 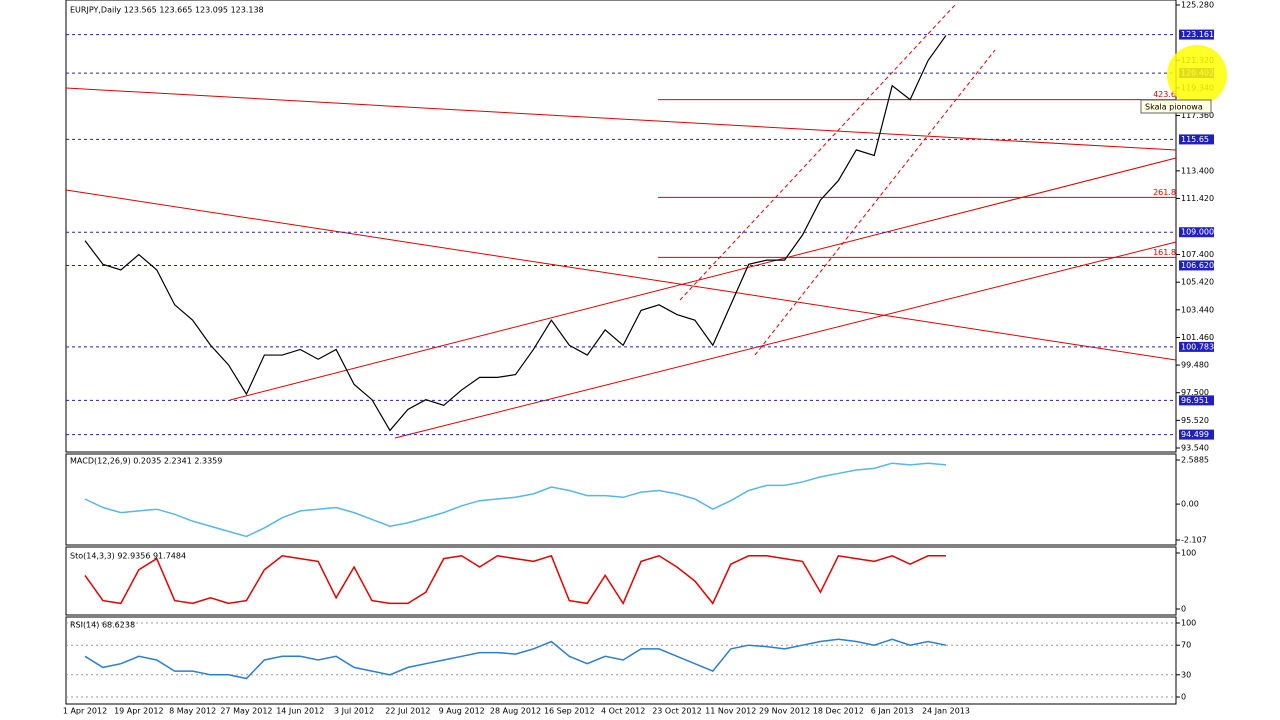 What do you see at coordinates (246, 711) in the screenshot?
I see `x-tick-label: 27 May 2012` at bounding box center [246, 711].